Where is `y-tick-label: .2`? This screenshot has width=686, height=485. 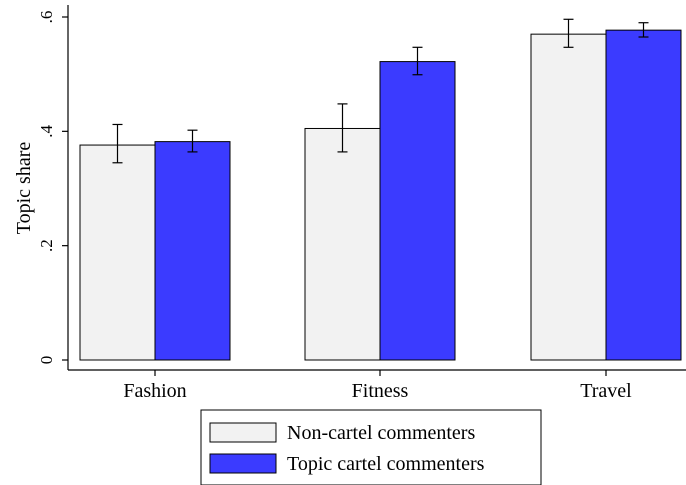 y-tick-label: .2 is located at coordinates (46, 245).